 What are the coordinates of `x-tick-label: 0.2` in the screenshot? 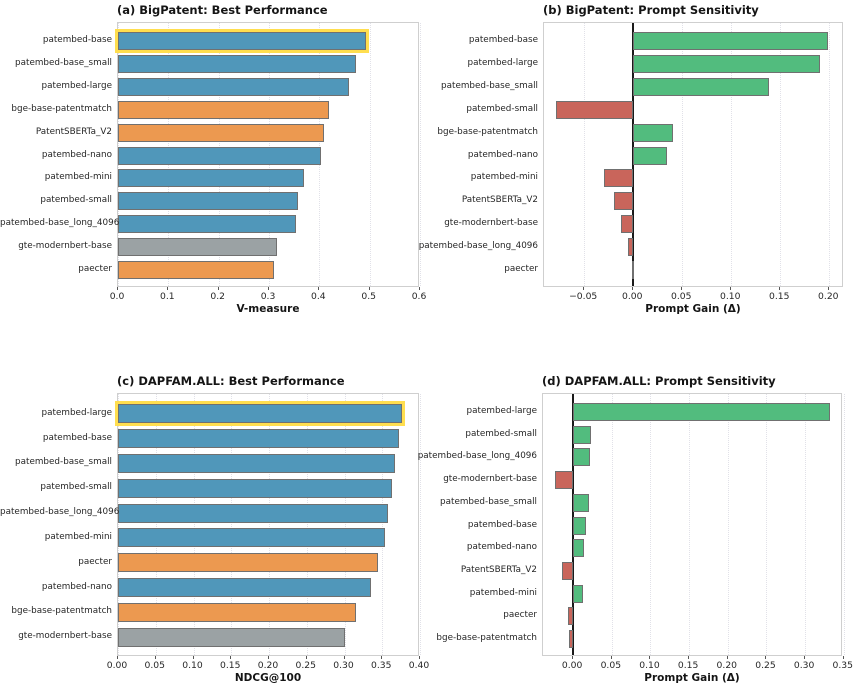 It's located at (217, 296).